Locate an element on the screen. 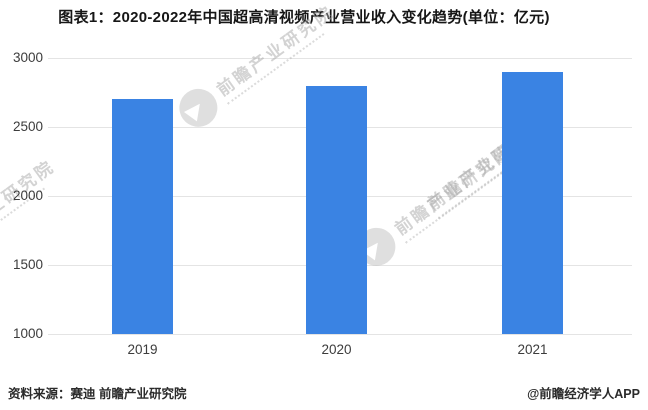 Image resolution: width=648 pixels, height=410 pixels. y-tick-label: 2500 is located at coordinates (27, 126).